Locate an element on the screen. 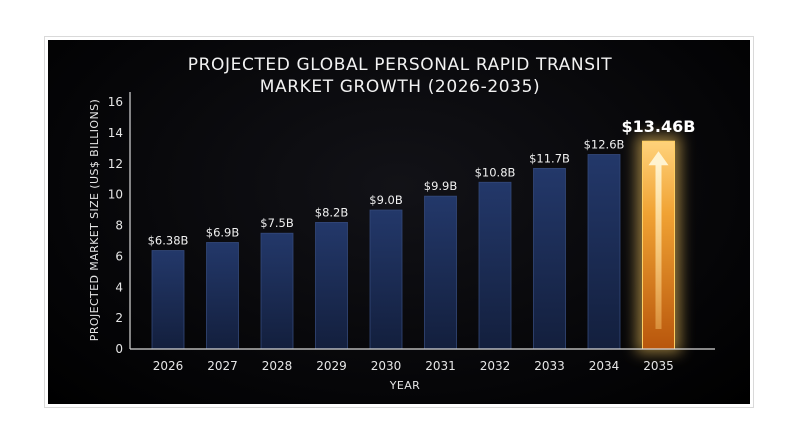 This screenshot has height=447, width=800. y-tick-label: 8 is located at coordinates (119, 226).